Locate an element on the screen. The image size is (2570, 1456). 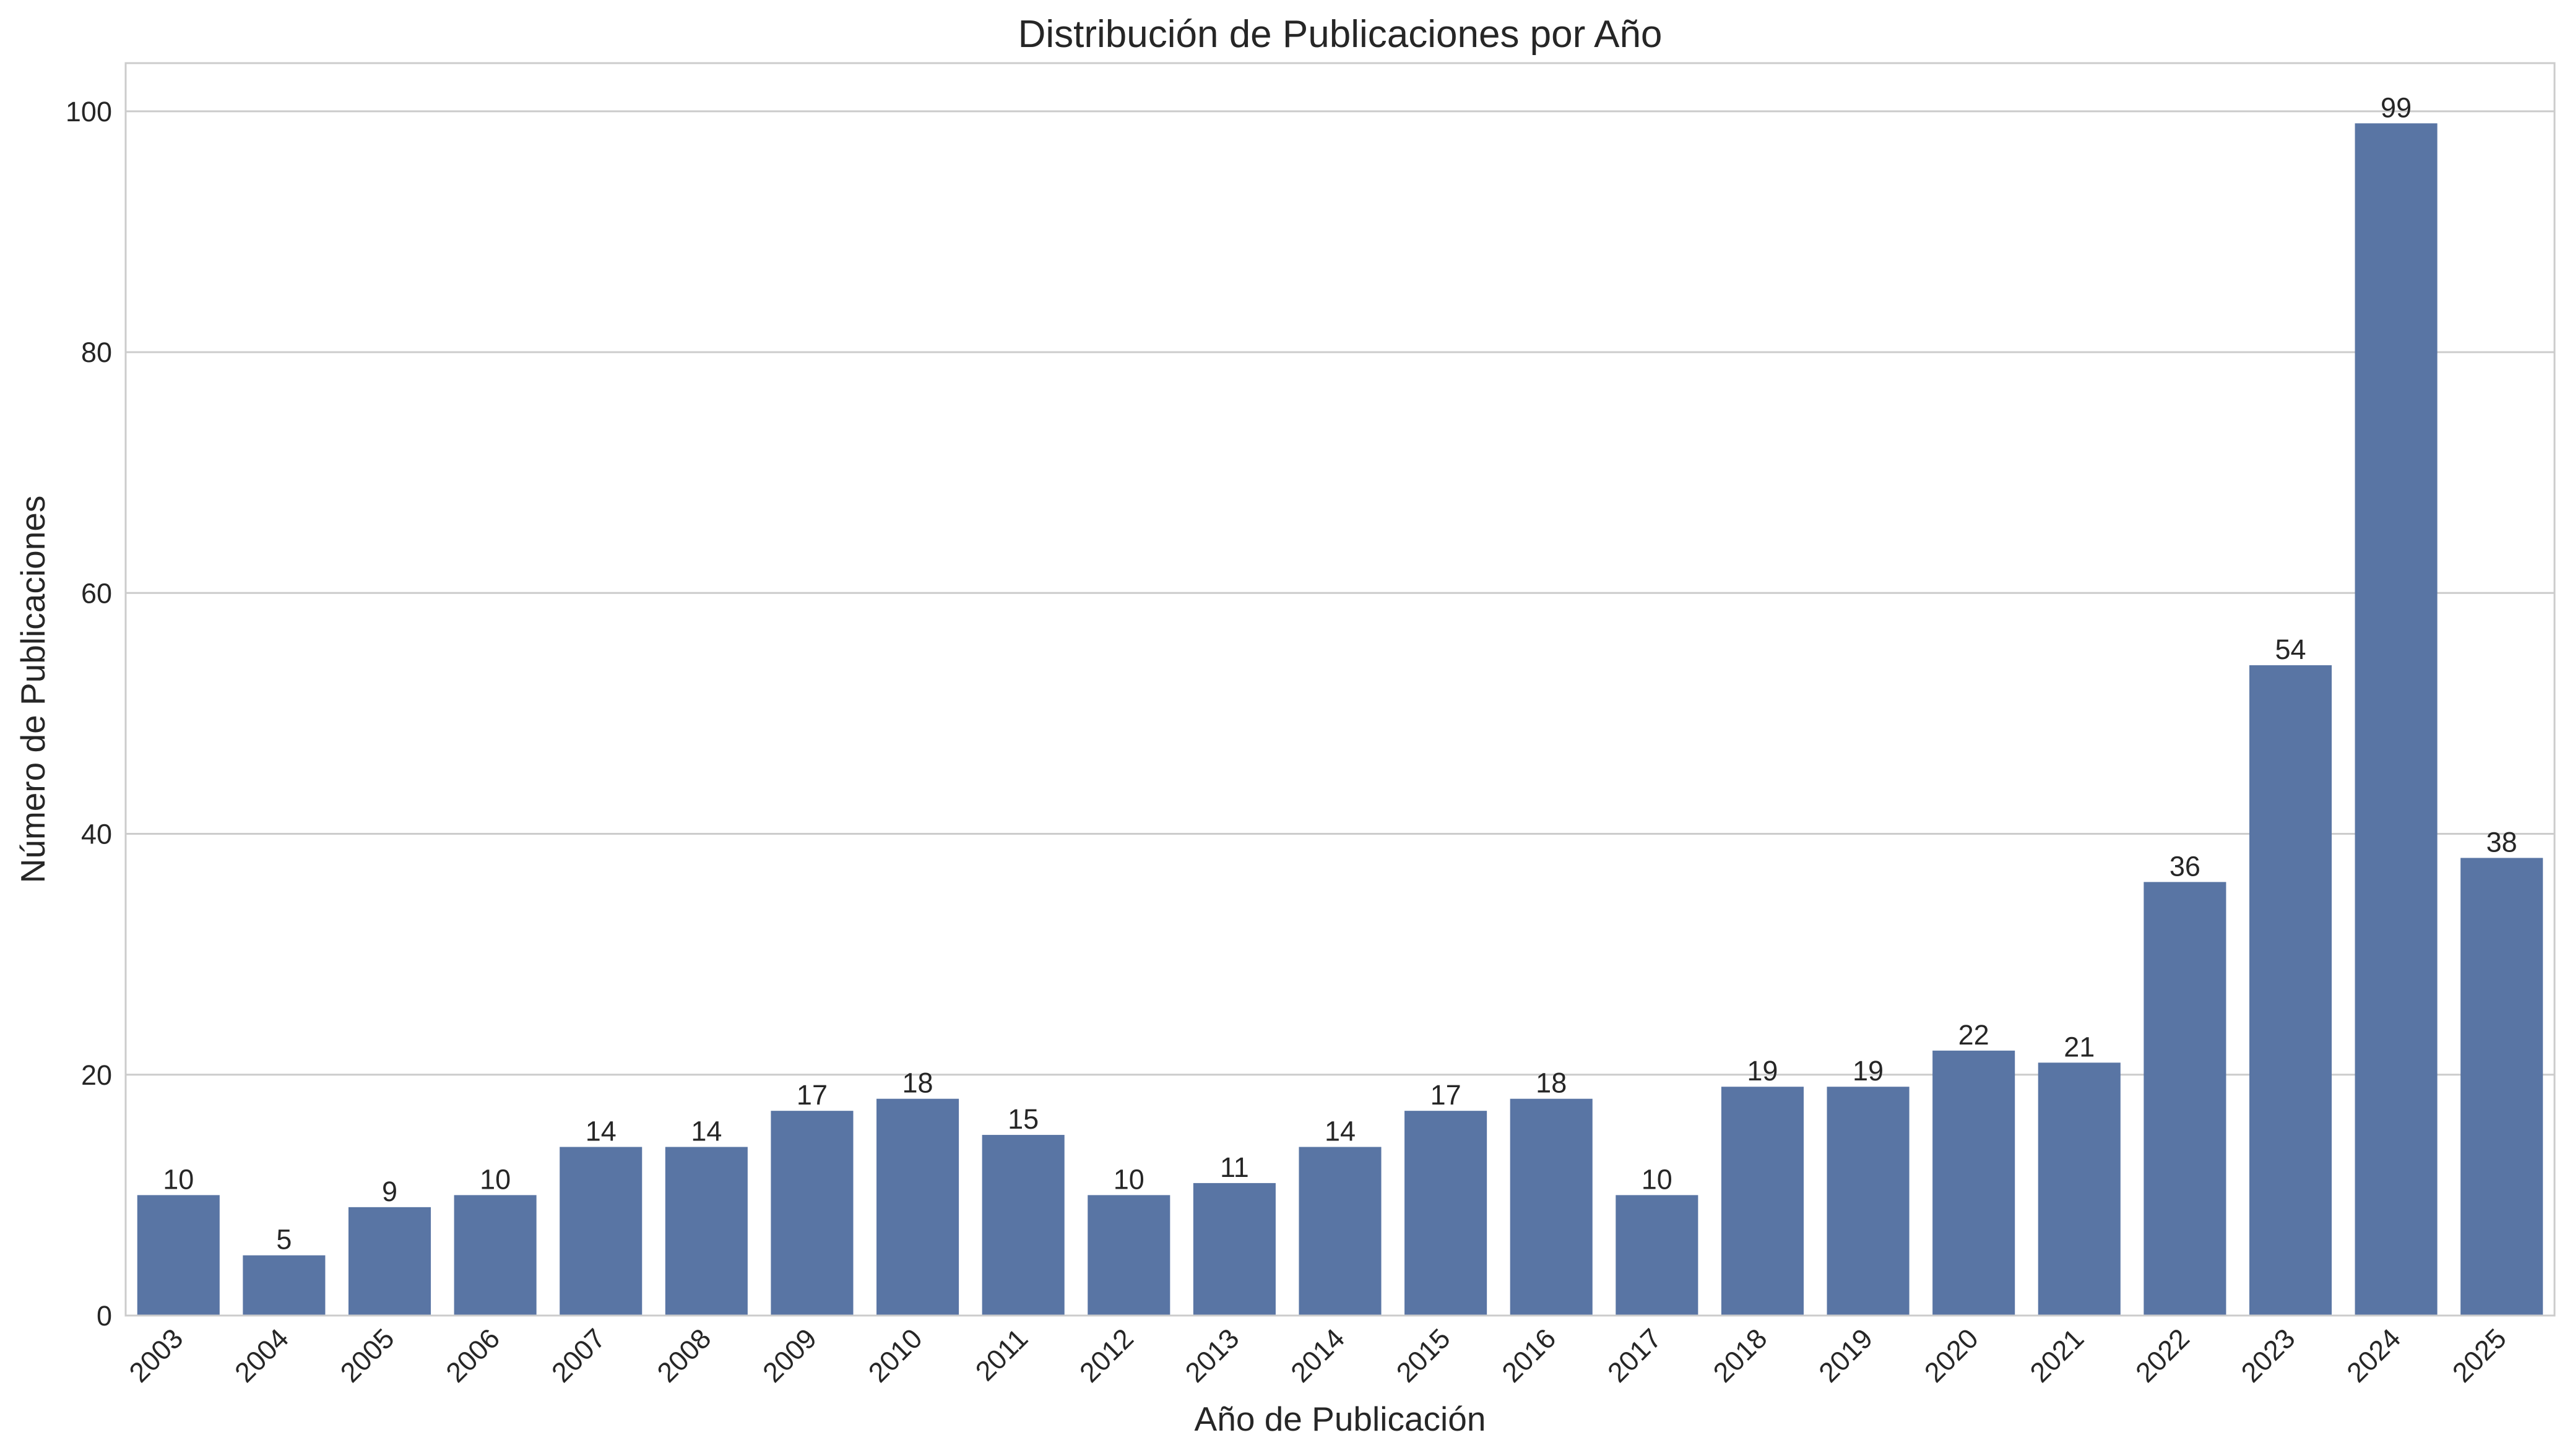
y-axis-ticks: 0 20 40 60 80 100 is located at coordinates (89, 714).